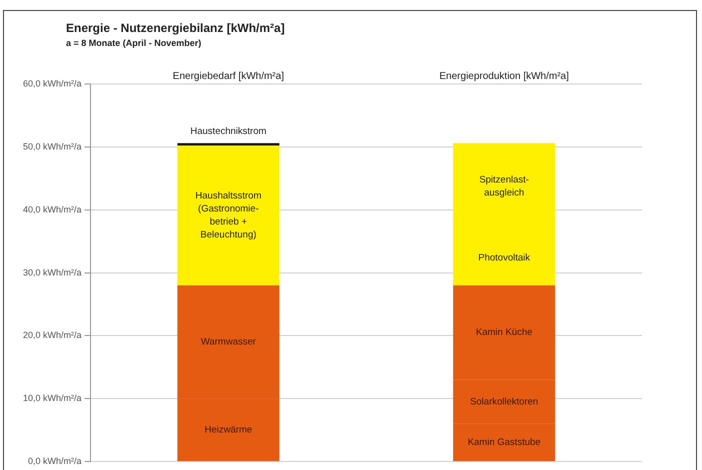  I want to click on series-label: Haustechnikstrom, so click(228, 131).